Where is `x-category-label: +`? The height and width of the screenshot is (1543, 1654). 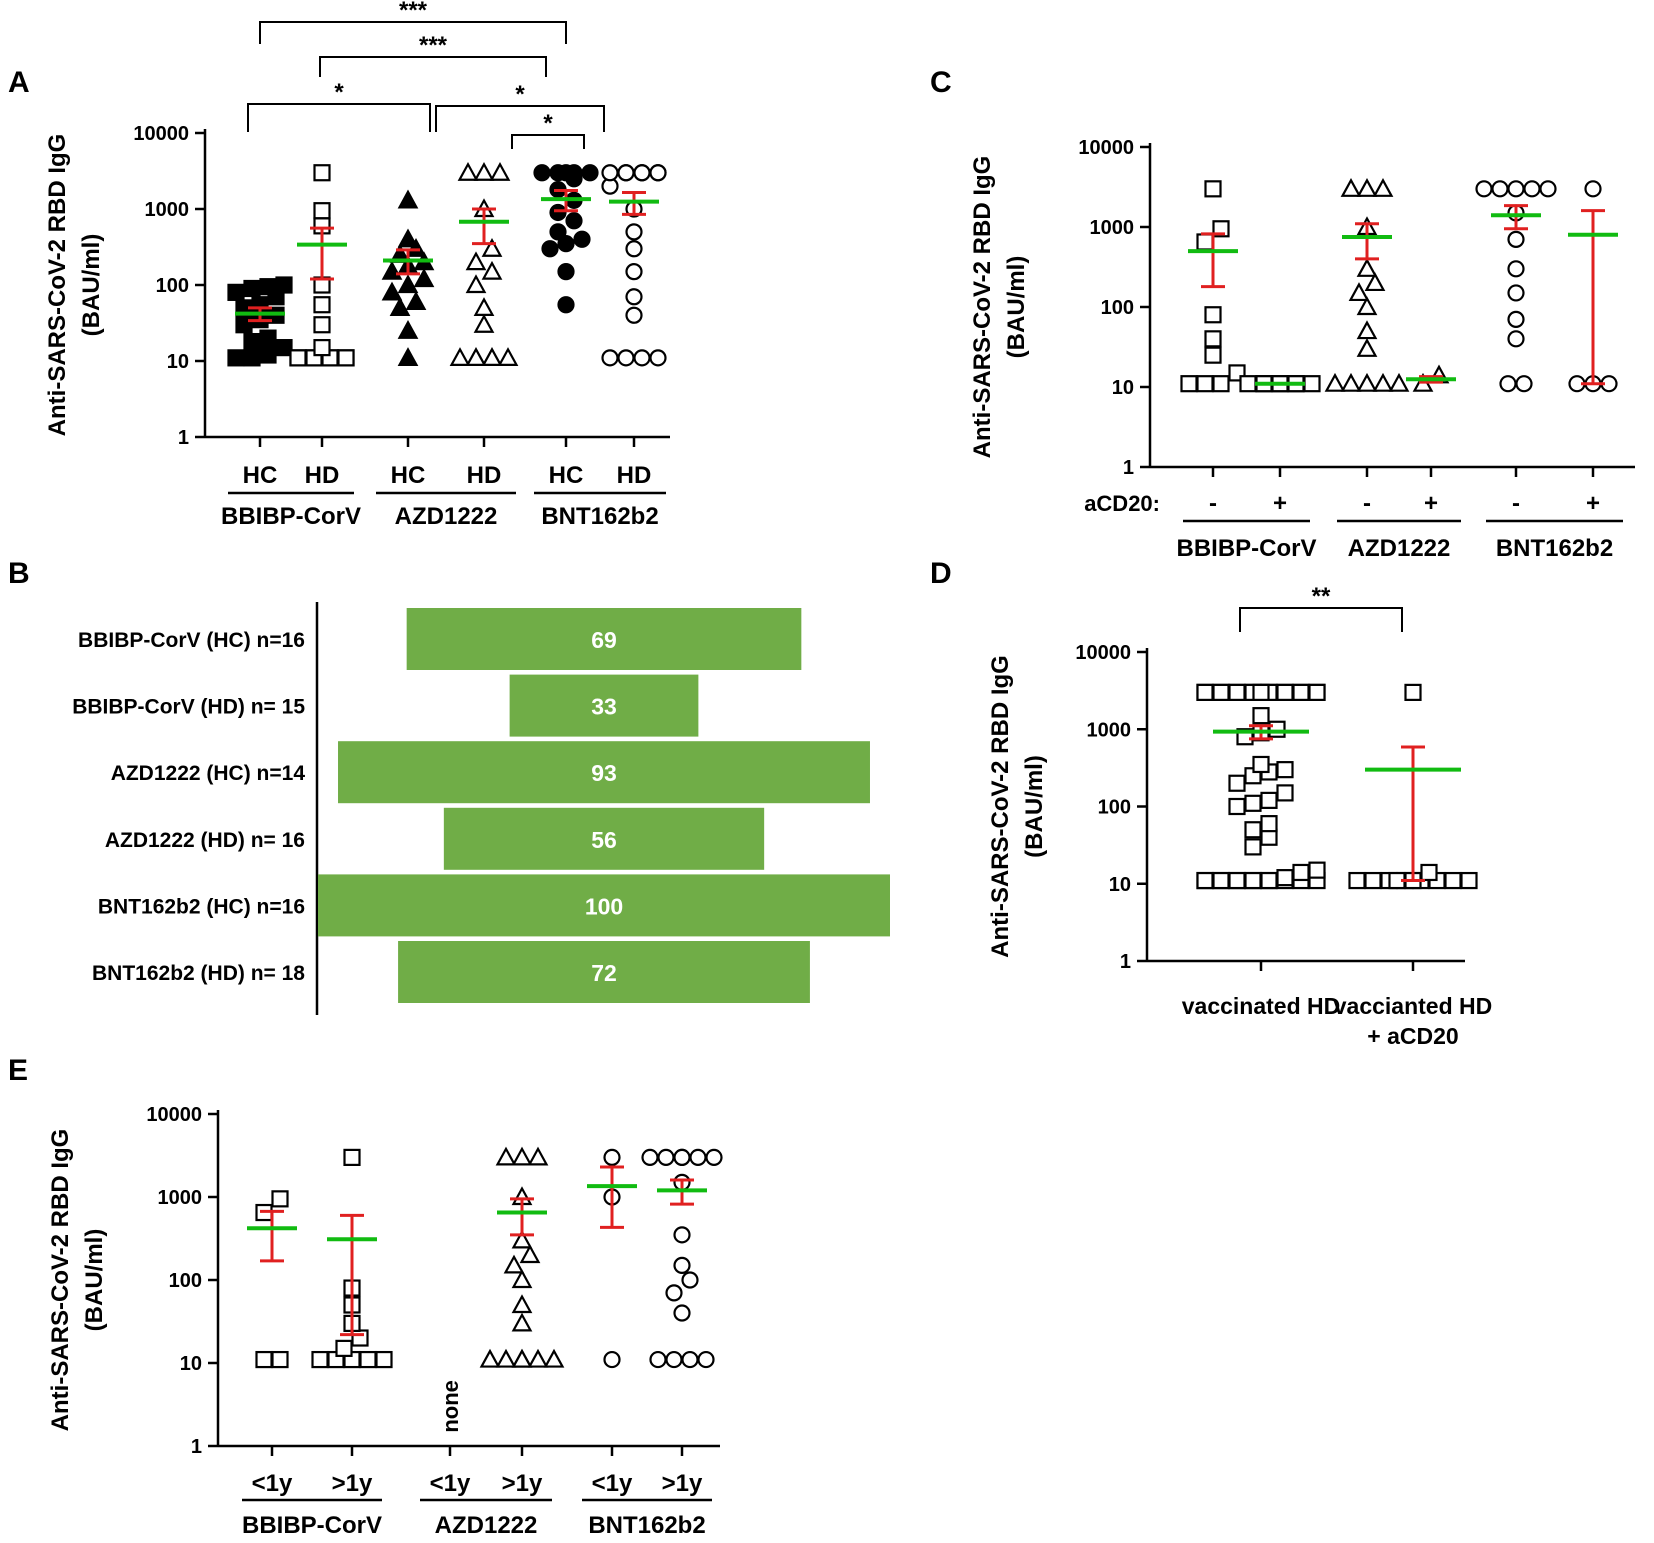
x-category-label: + is located at coordinates (1431, 503).